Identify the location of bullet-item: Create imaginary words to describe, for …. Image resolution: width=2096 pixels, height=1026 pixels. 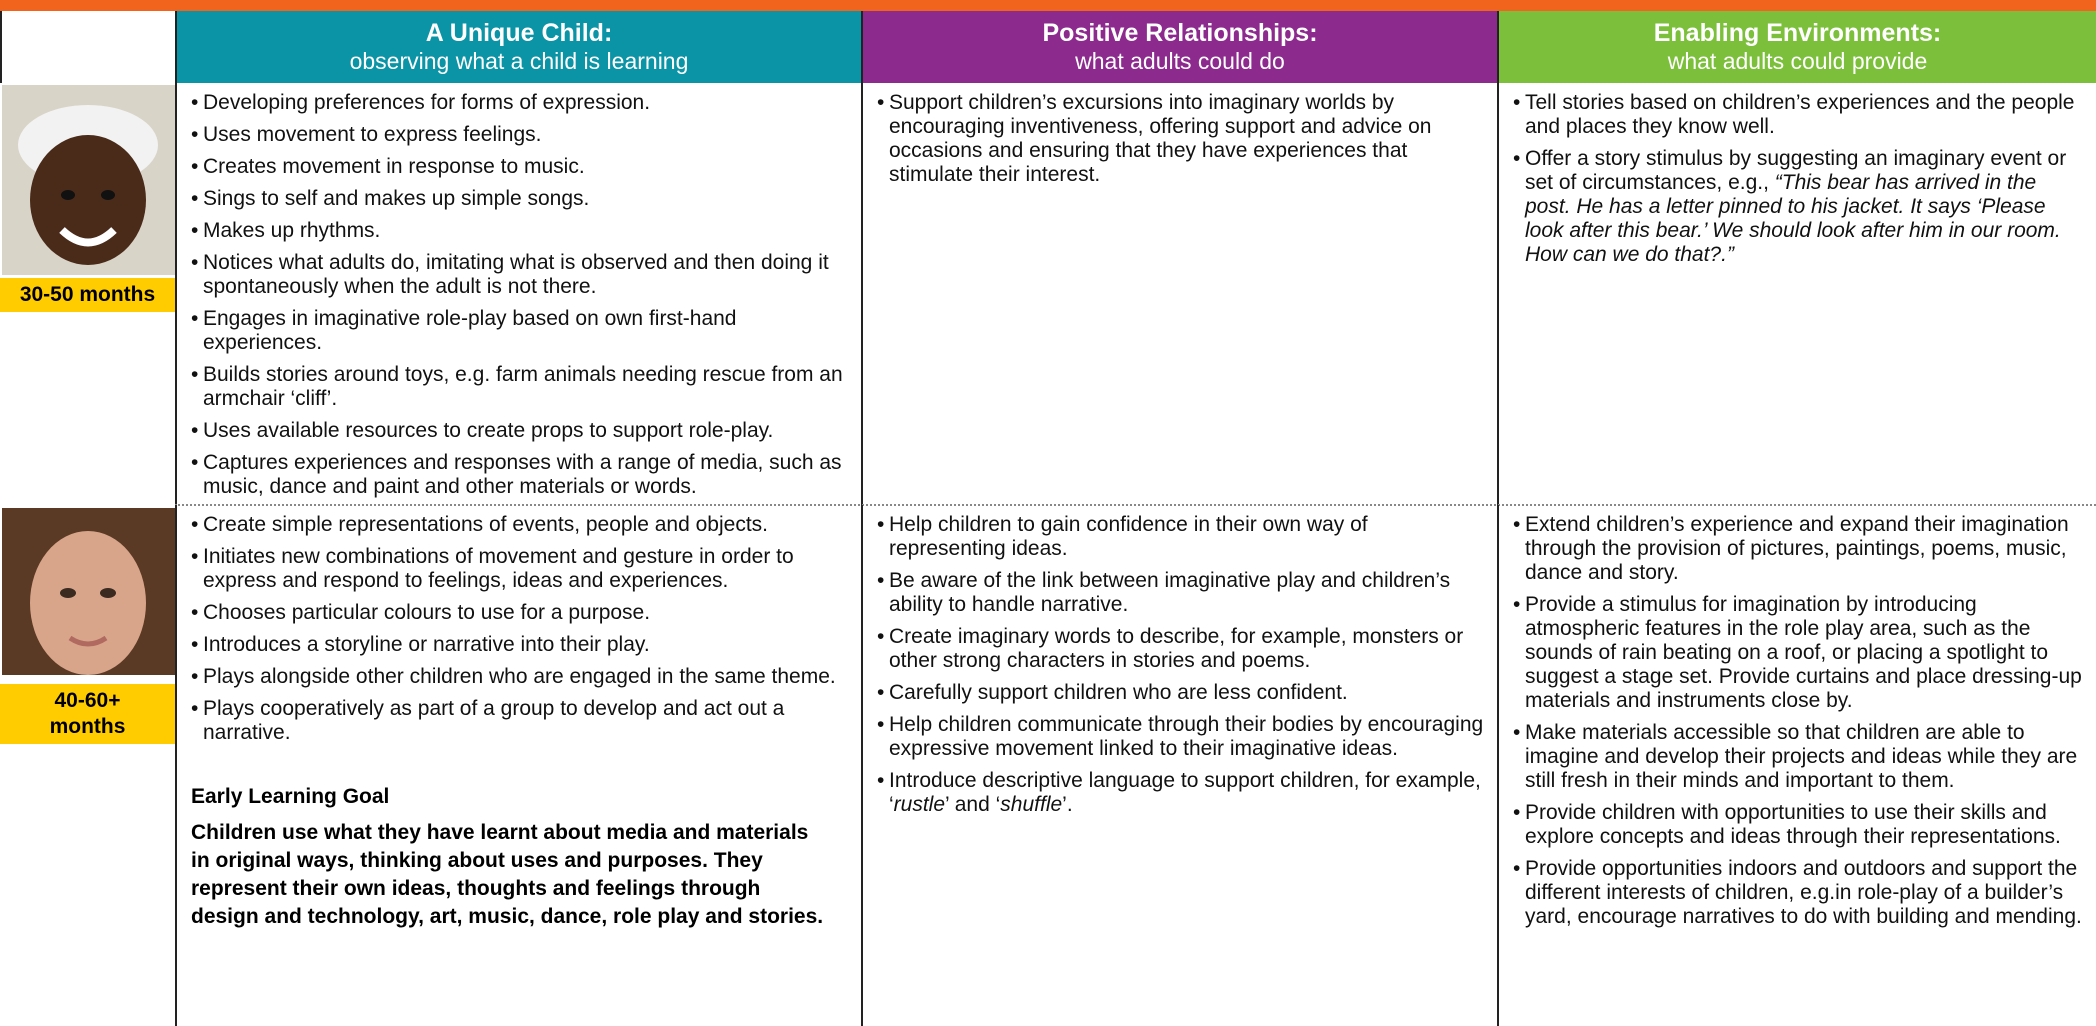
(1182, 649).